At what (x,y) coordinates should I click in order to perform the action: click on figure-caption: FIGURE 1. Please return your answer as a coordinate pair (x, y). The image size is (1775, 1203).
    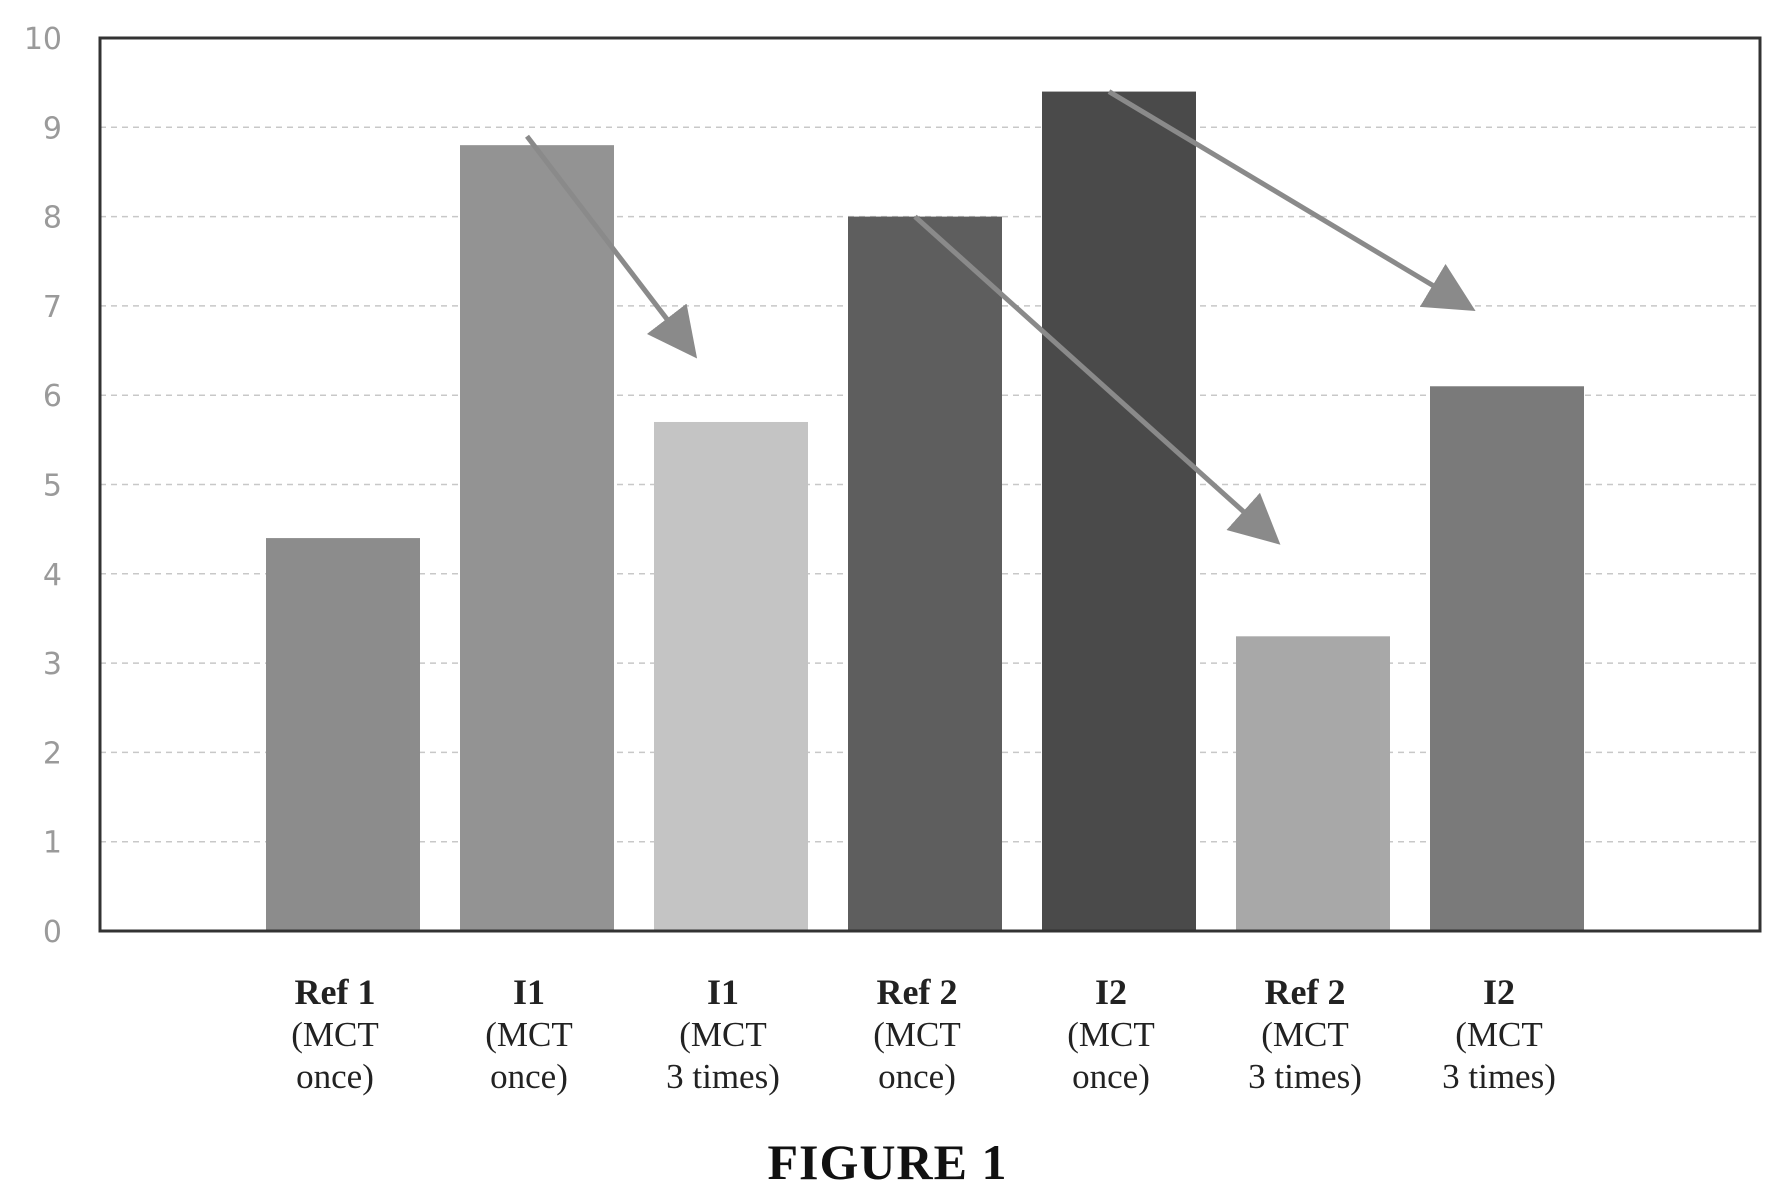
    Looking at the image, I should click on (887, 1162).